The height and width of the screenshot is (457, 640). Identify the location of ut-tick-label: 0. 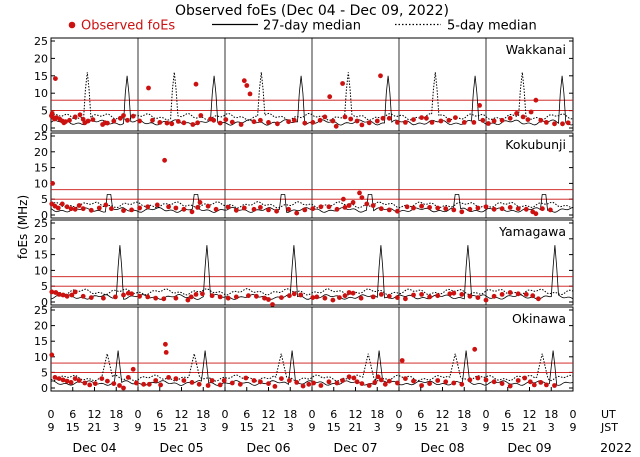
(225, 414).